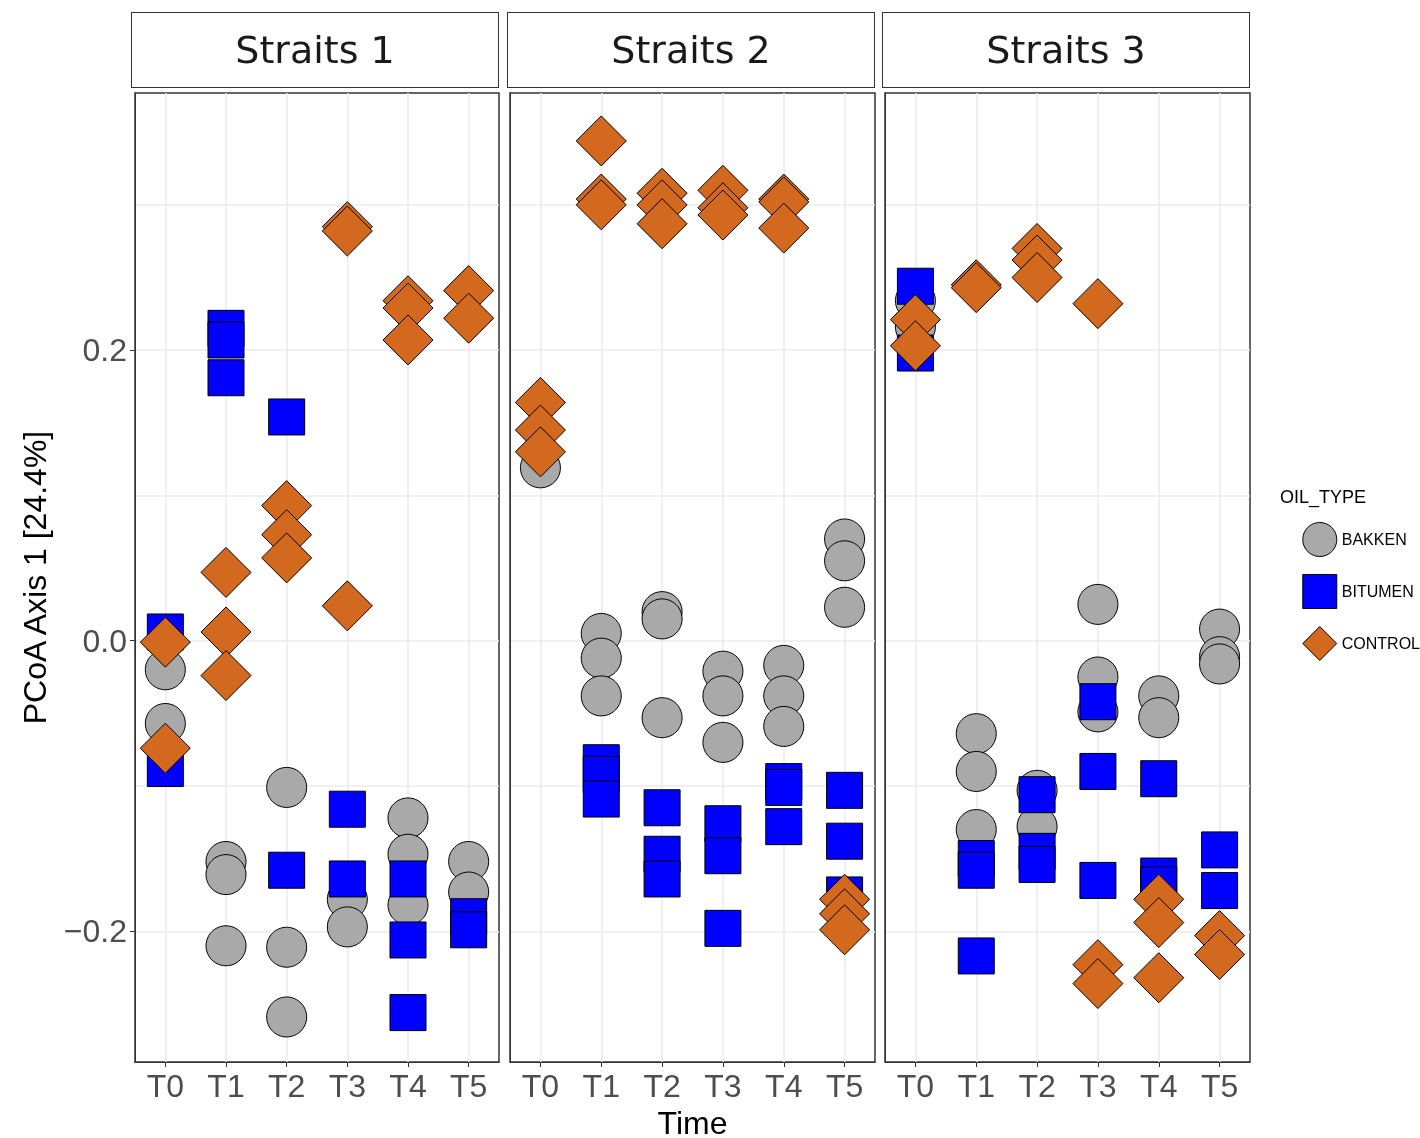 The width and height of the screenshot is (1420, 1138). I want to click on y-axis-title: PCoA Axis 1 [24.4%], so click(35, 577).